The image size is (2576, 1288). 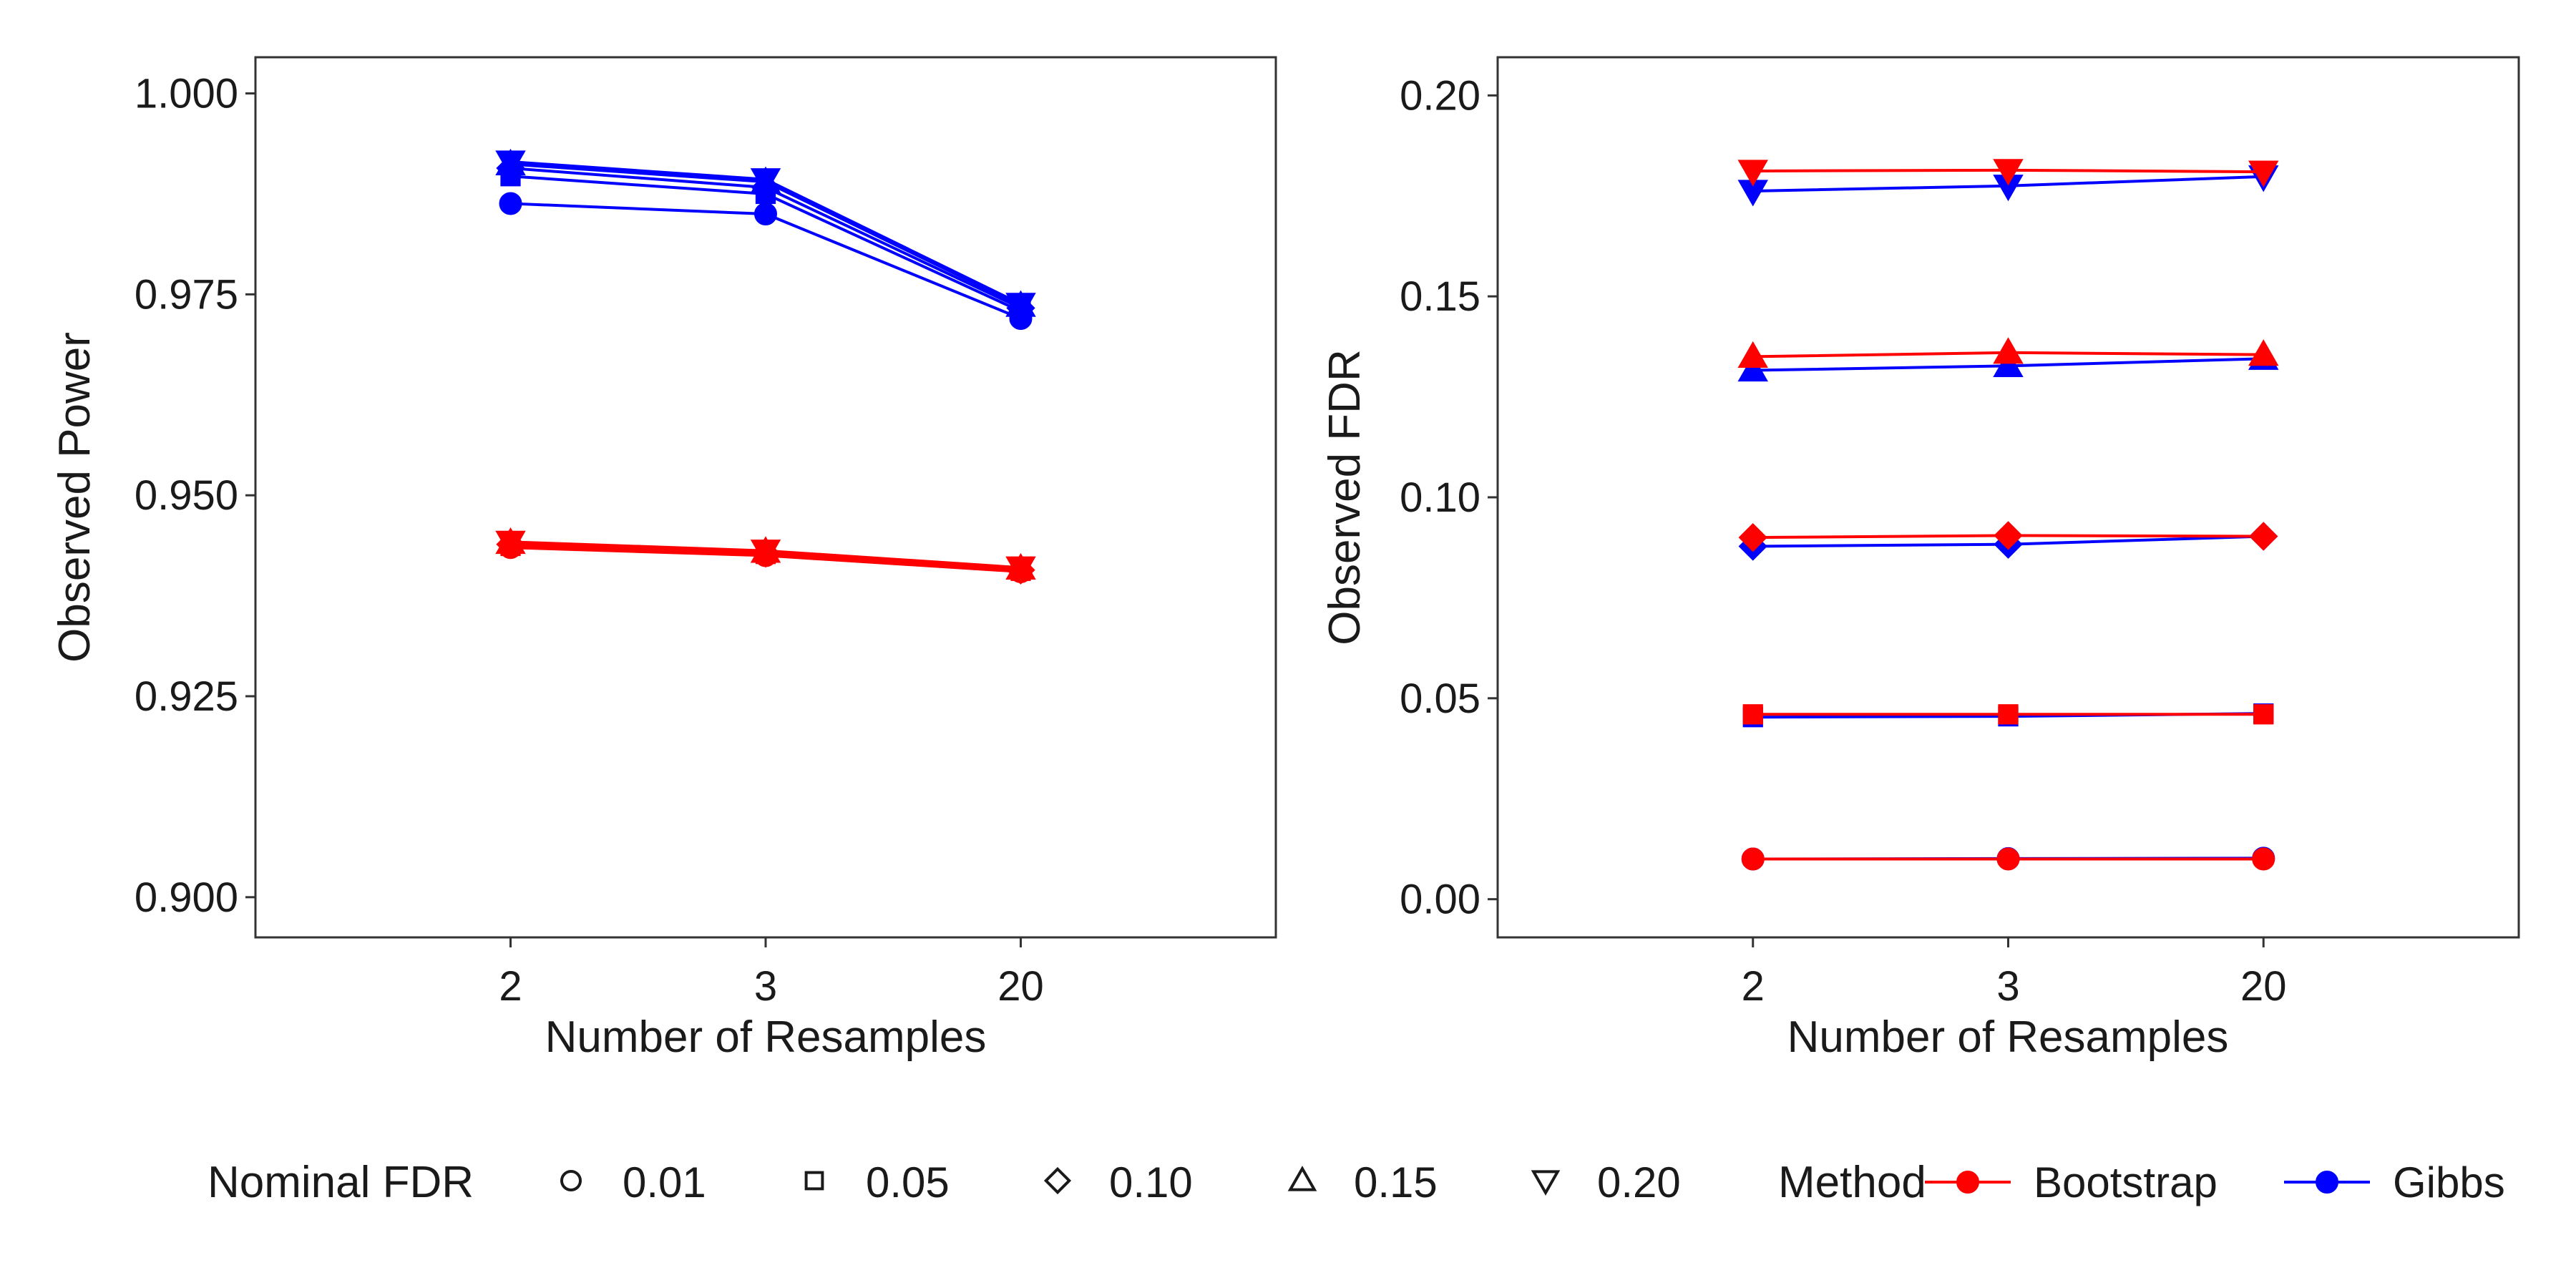 I want to click on fdr-y-axis-title: Observed FDR, so click(x=1345, y=497).